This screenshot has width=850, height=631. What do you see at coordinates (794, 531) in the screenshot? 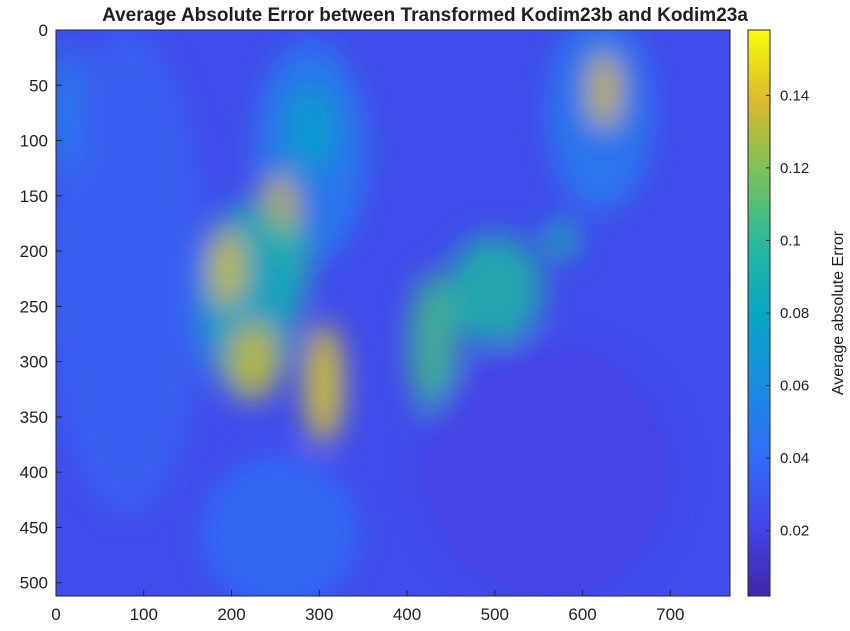
I see `colorbar-tick-label: 0.02` at bounding box center [794, 531].